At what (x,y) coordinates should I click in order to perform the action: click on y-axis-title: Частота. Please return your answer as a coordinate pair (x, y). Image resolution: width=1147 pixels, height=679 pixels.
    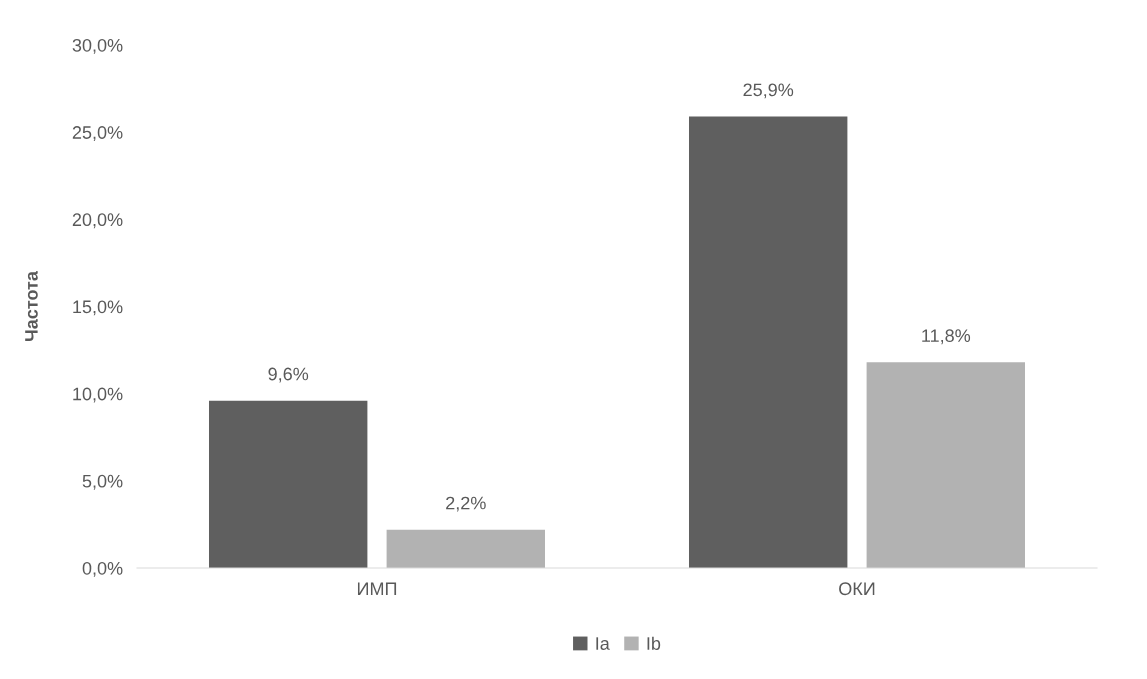
    Looking at the image, I should click on (31, 305).